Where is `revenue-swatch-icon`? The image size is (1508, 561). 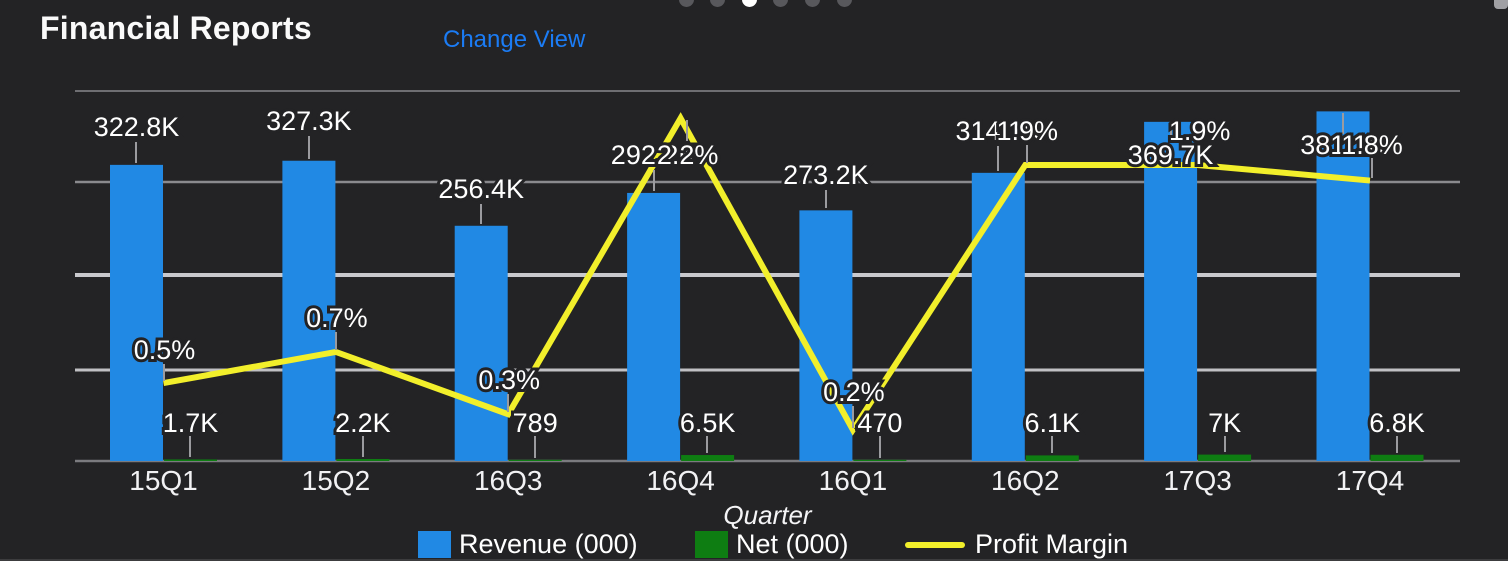 revenue-swatch-icon is located at coordinates (434, 544).